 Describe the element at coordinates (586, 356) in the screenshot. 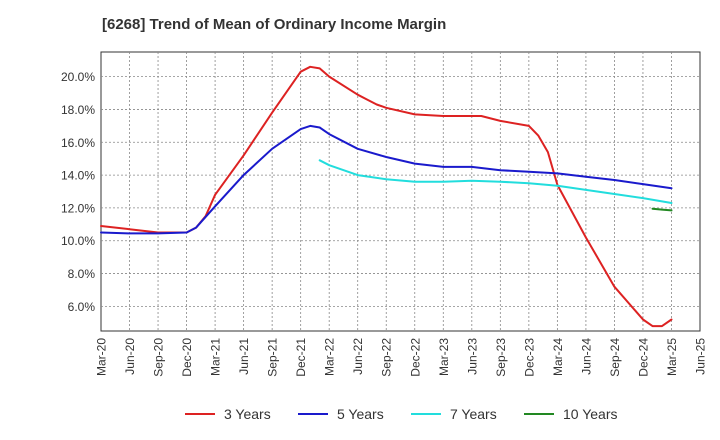

I see `x-tick-label: Jun-24` at that location.